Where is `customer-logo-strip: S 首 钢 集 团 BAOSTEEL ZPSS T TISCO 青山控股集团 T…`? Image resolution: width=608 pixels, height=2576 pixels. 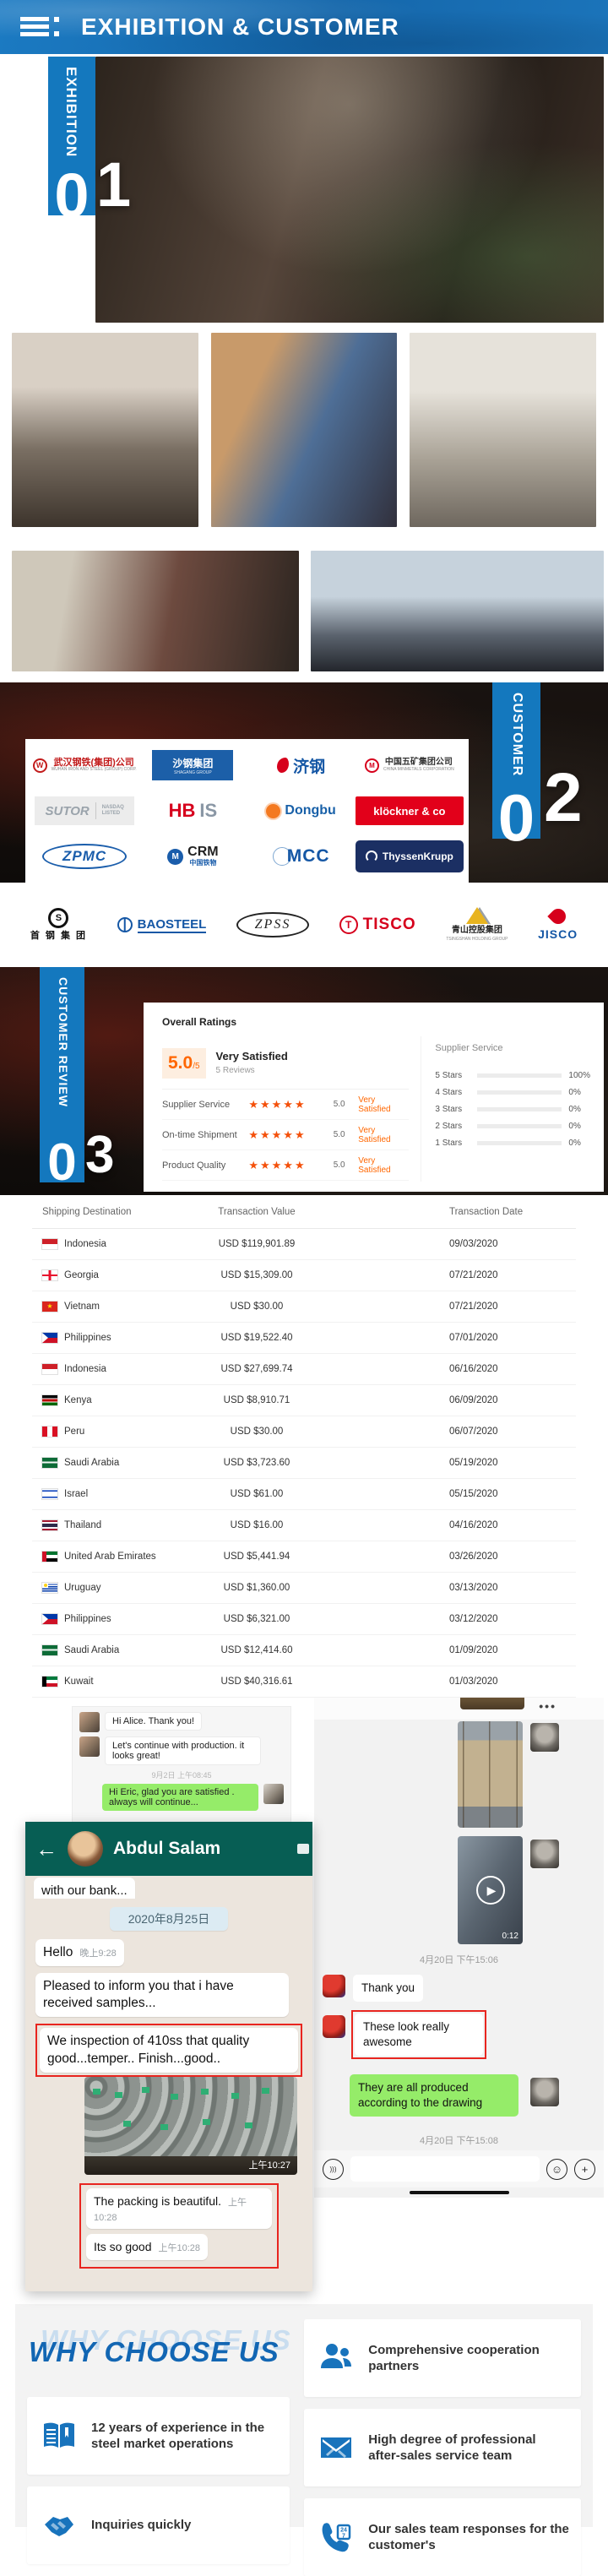 customer-logo-strip: S 首 钢 集 团 BAOSTEEL ZPSS T TISCO 青山控股集团 T… is located at coordinates (304, 925).